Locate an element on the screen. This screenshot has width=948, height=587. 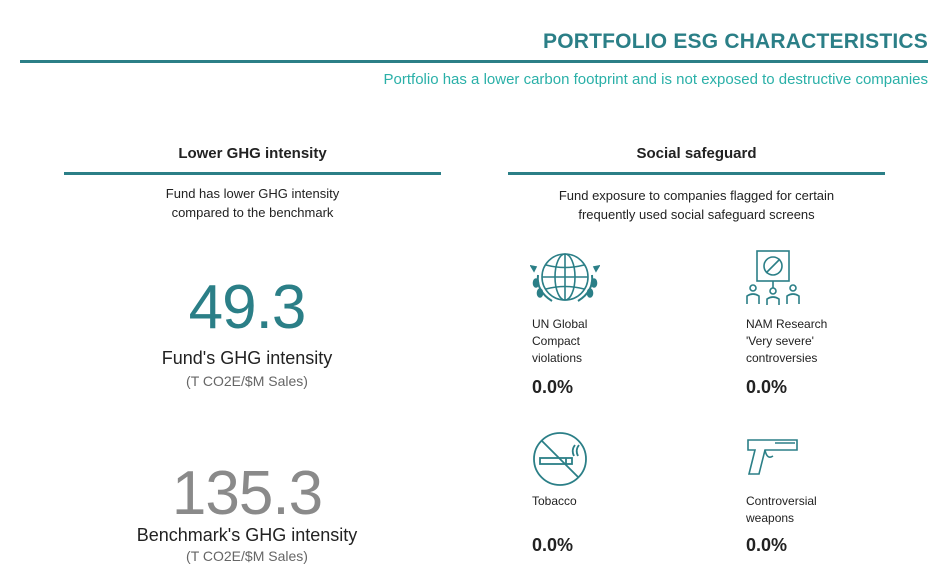
tobacco-value: 0.0% is located at coordinates (553, 545).